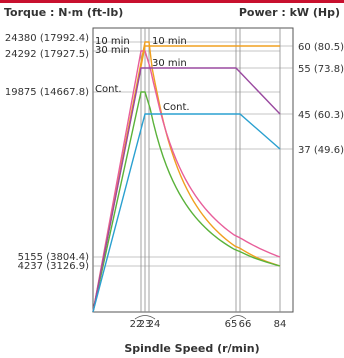 This screenshot has width=344, height=358. I want to click on speed-tick-label: 23, so click(145, 324).